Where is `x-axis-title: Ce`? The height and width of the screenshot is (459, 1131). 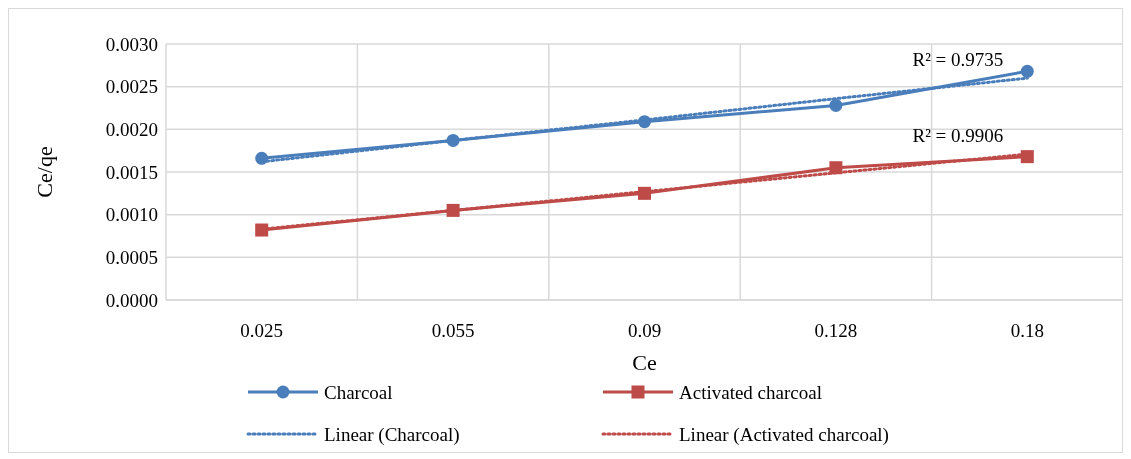
x-axis-title: Ce is located at coordinates (644, 362).